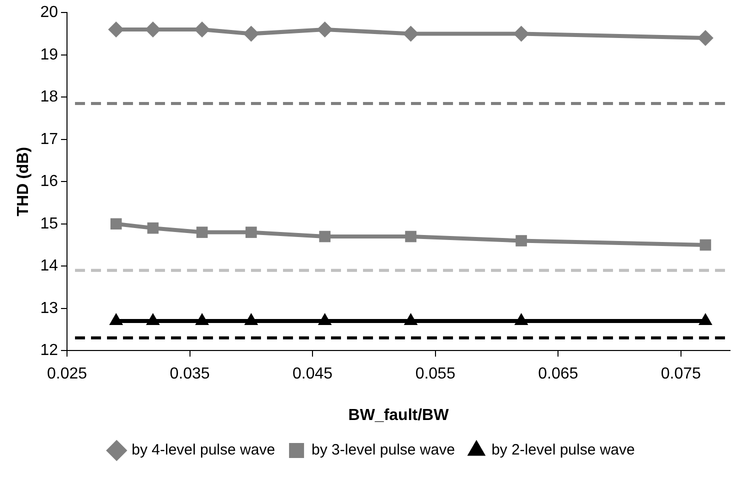  What do you see at coordinates (49, 351) in the screenshot?
I see `y-tick-label: 12` at bounding box center [49, 351].